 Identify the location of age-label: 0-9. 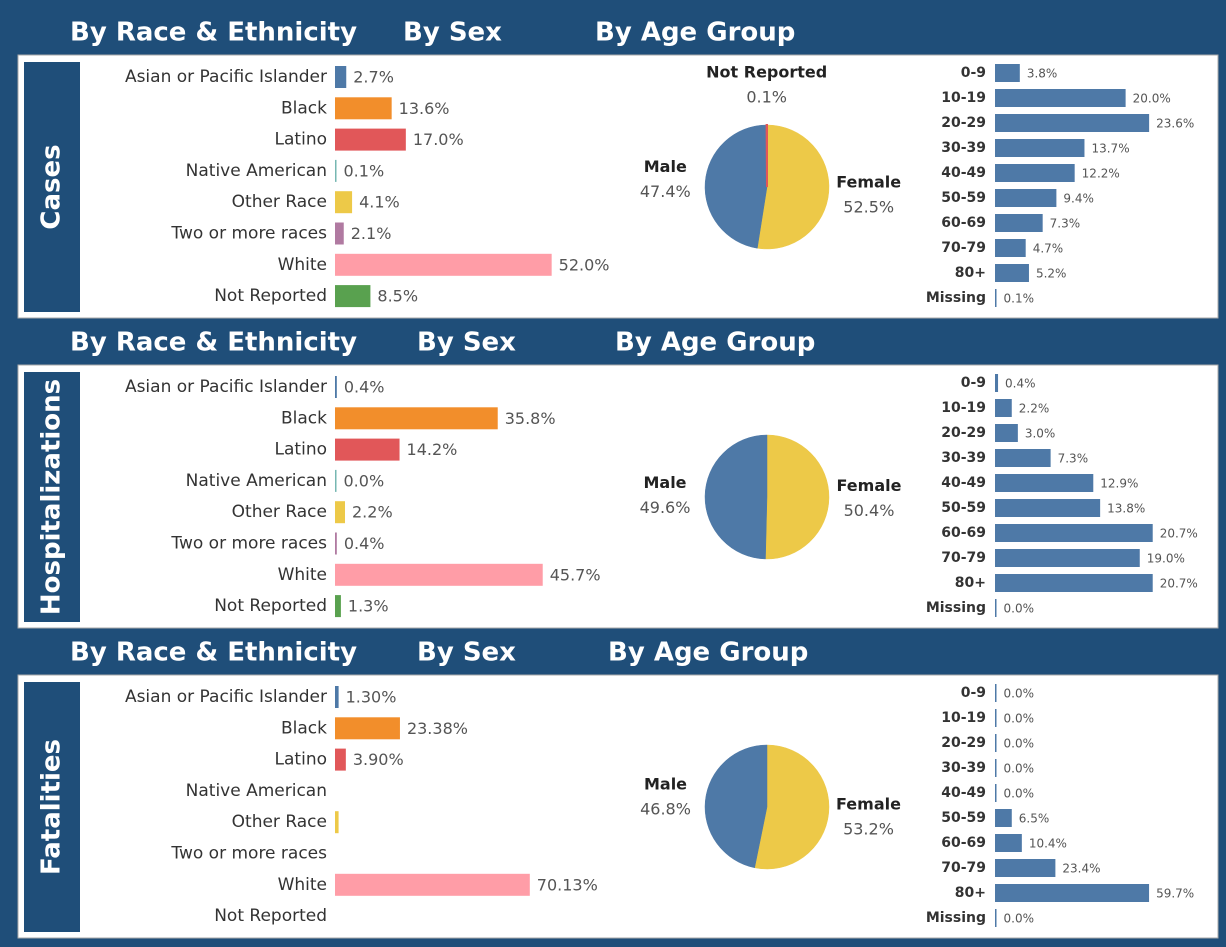
(973, 73).